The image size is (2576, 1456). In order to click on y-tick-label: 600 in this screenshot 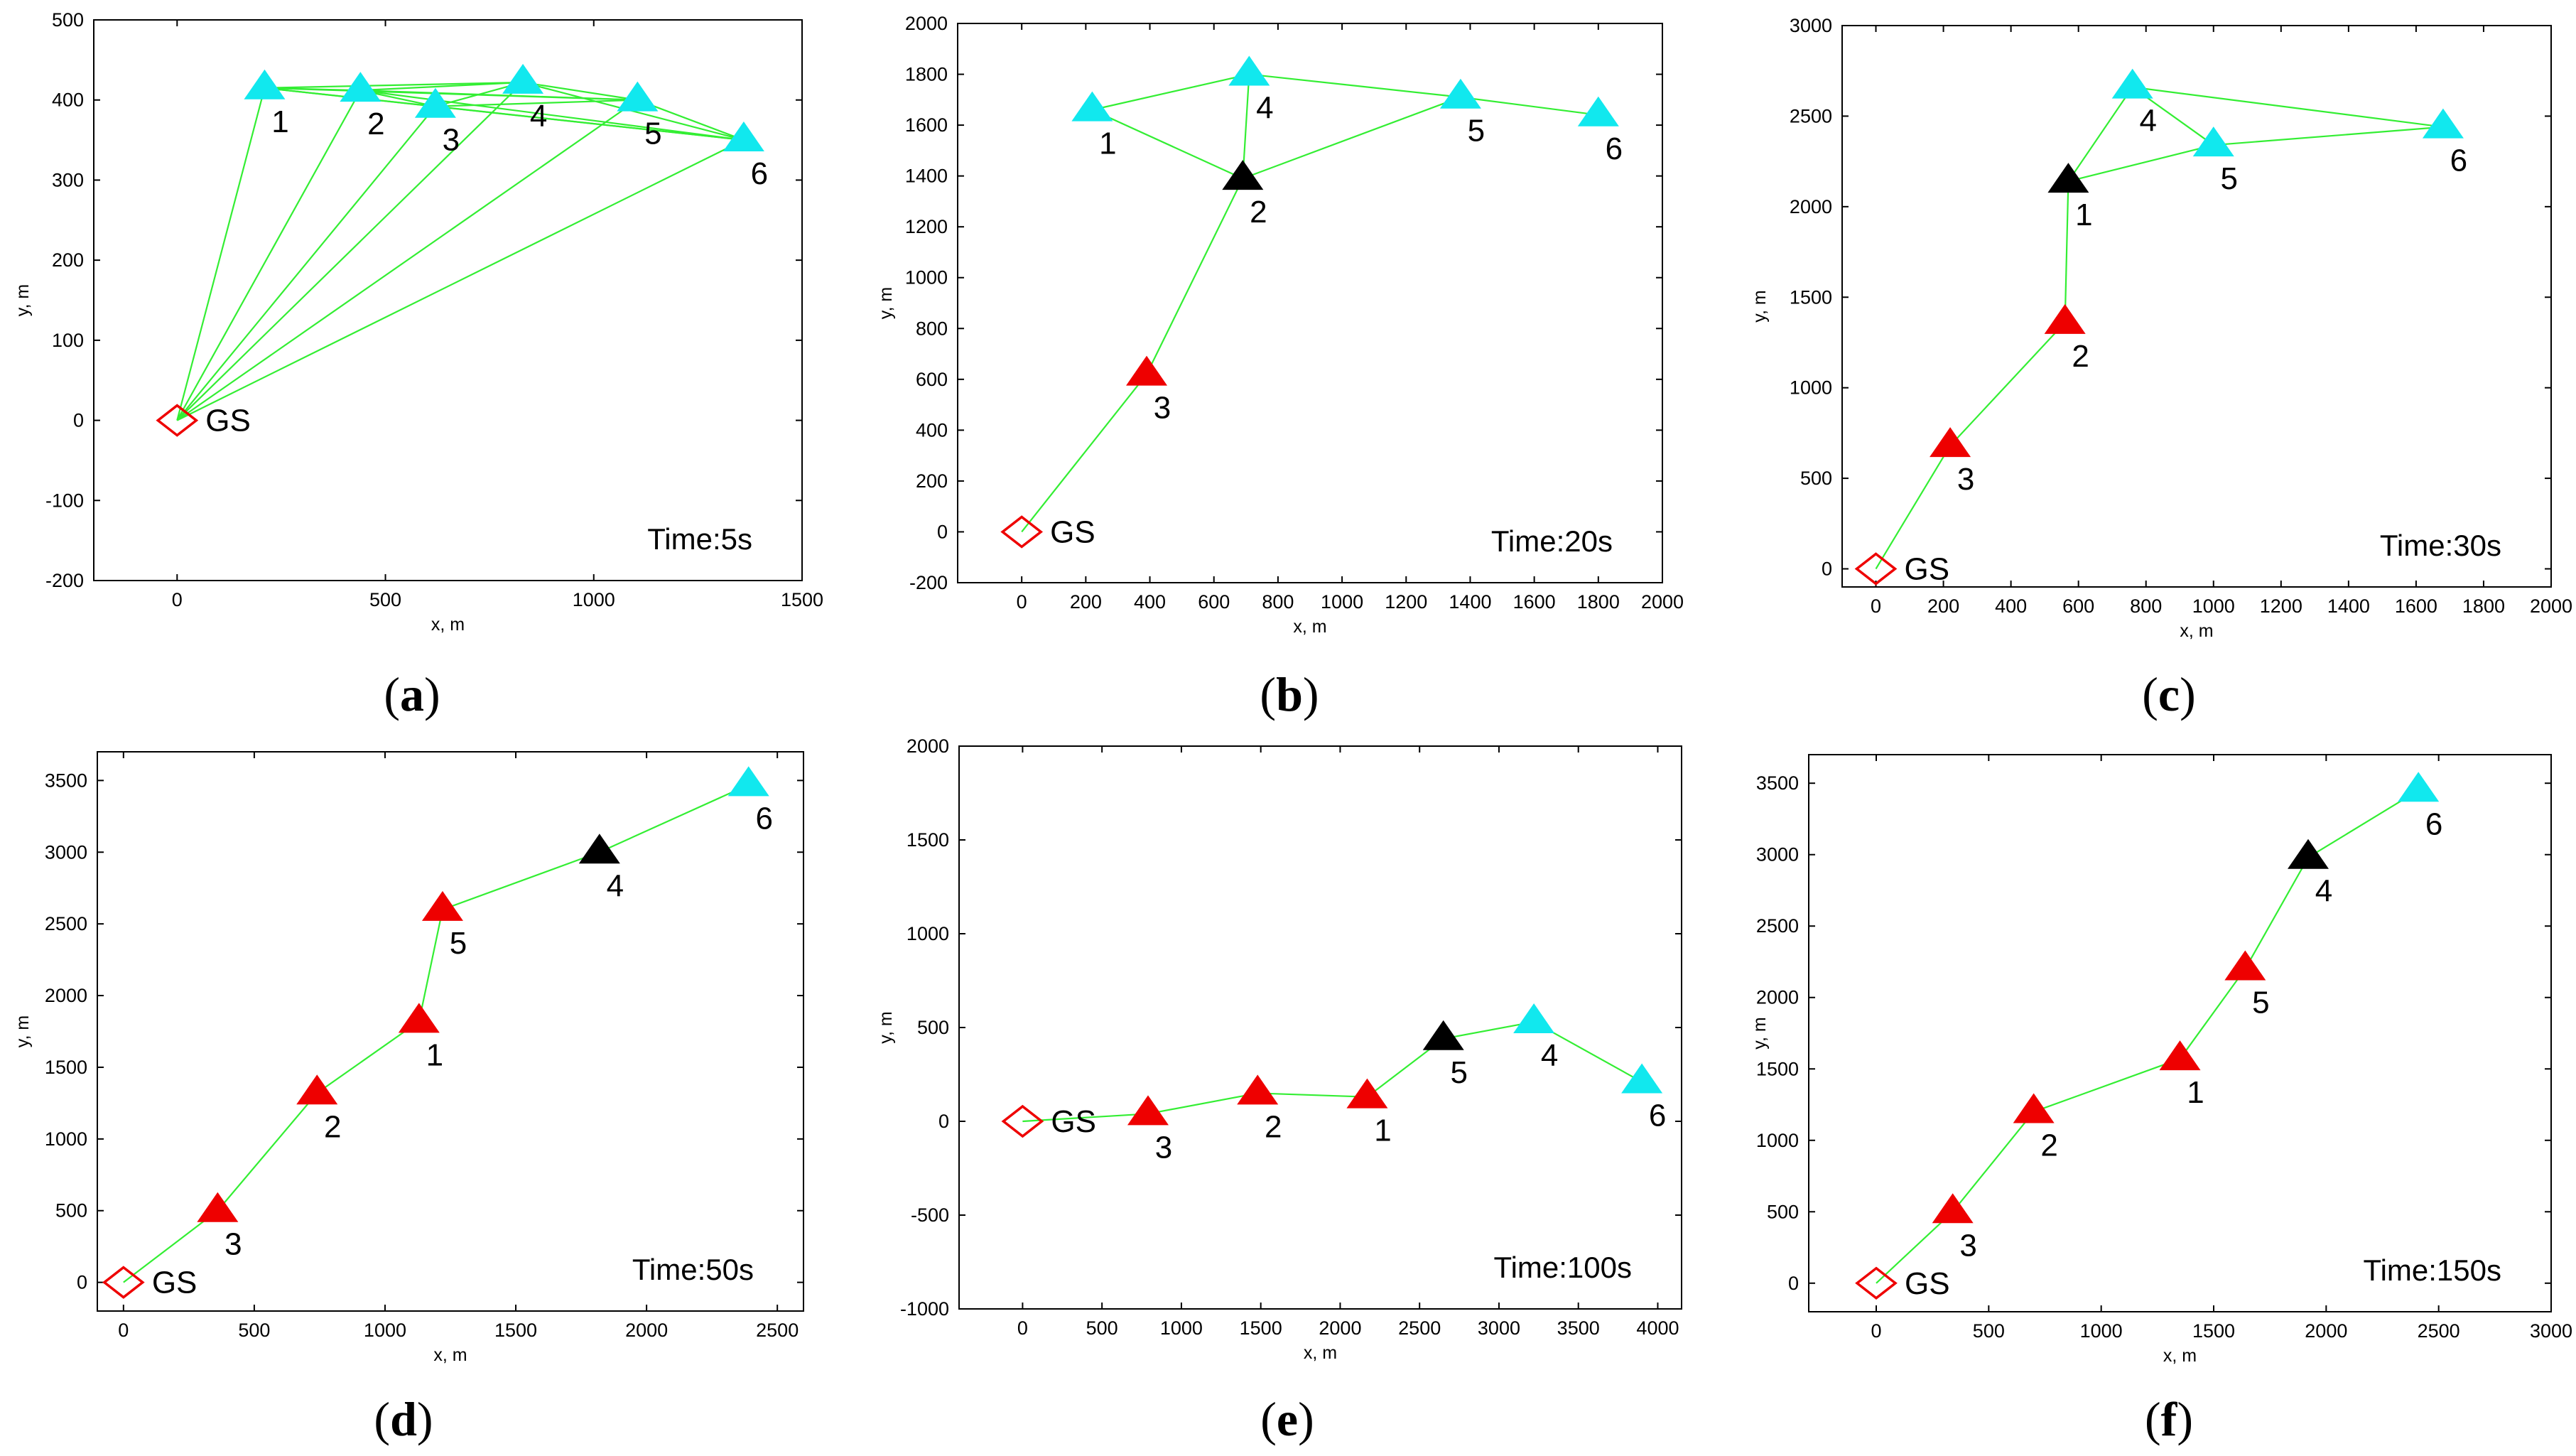, I will do `click(932, 379)`.